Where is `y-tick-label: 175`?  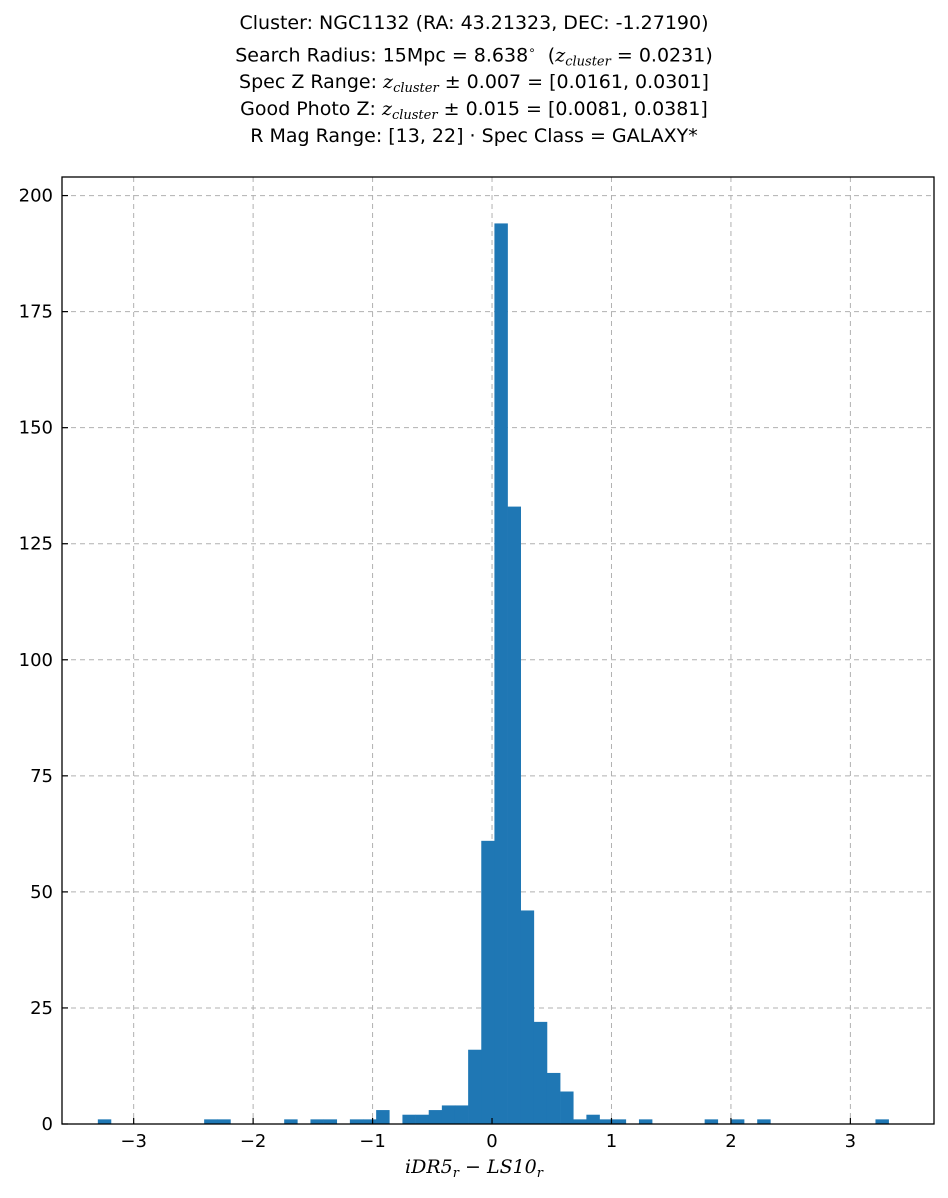 y-tick-label: 175 is located at coordinates (36, 312).